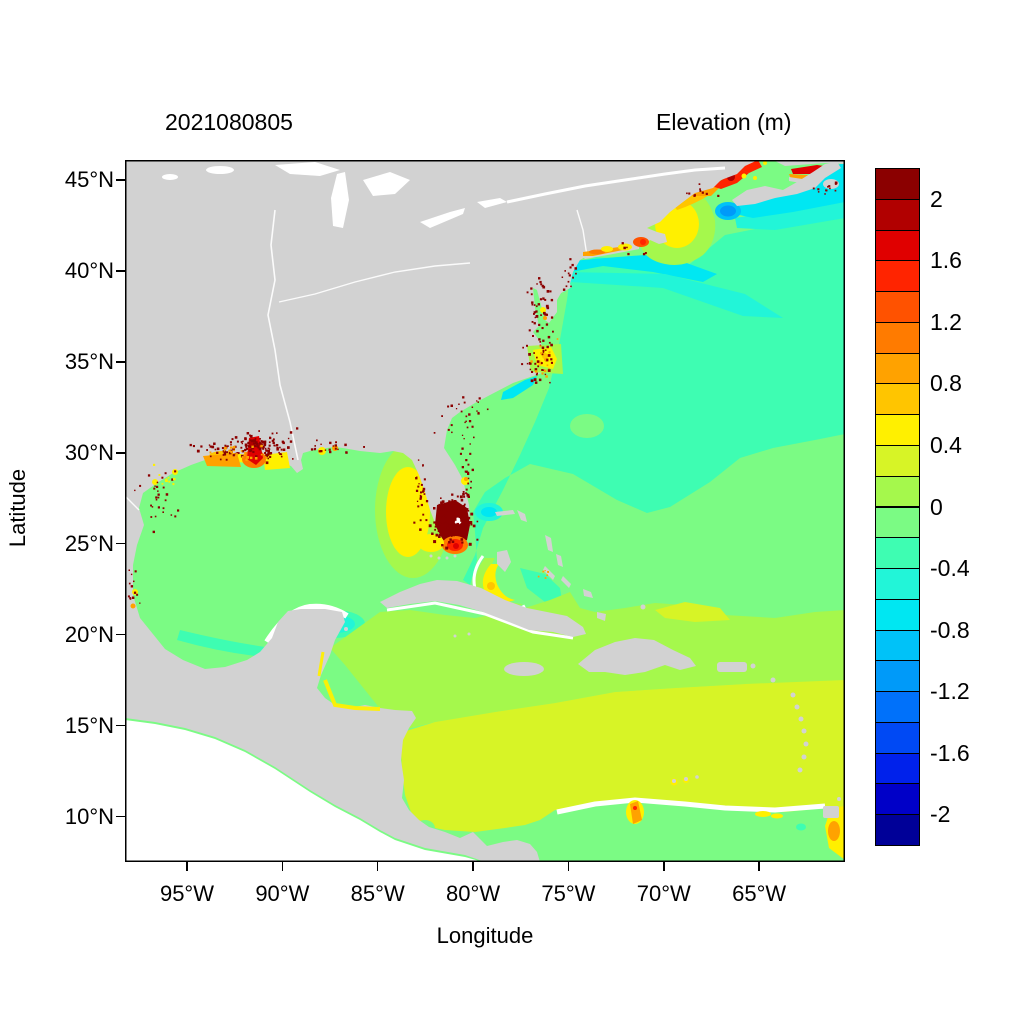 This screenshot has width=1024, height=1024. Describe the element at coordinates (627, 247) in the screenshot. I see `speckle-southern-new-england` at that location.